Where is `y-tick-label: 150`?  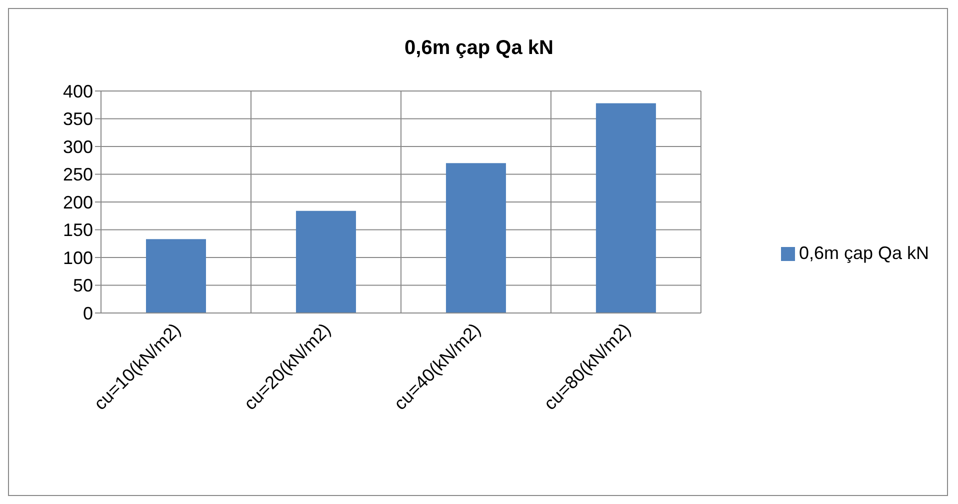
y-tick-label: 150 is located at coordinates (77, 230).